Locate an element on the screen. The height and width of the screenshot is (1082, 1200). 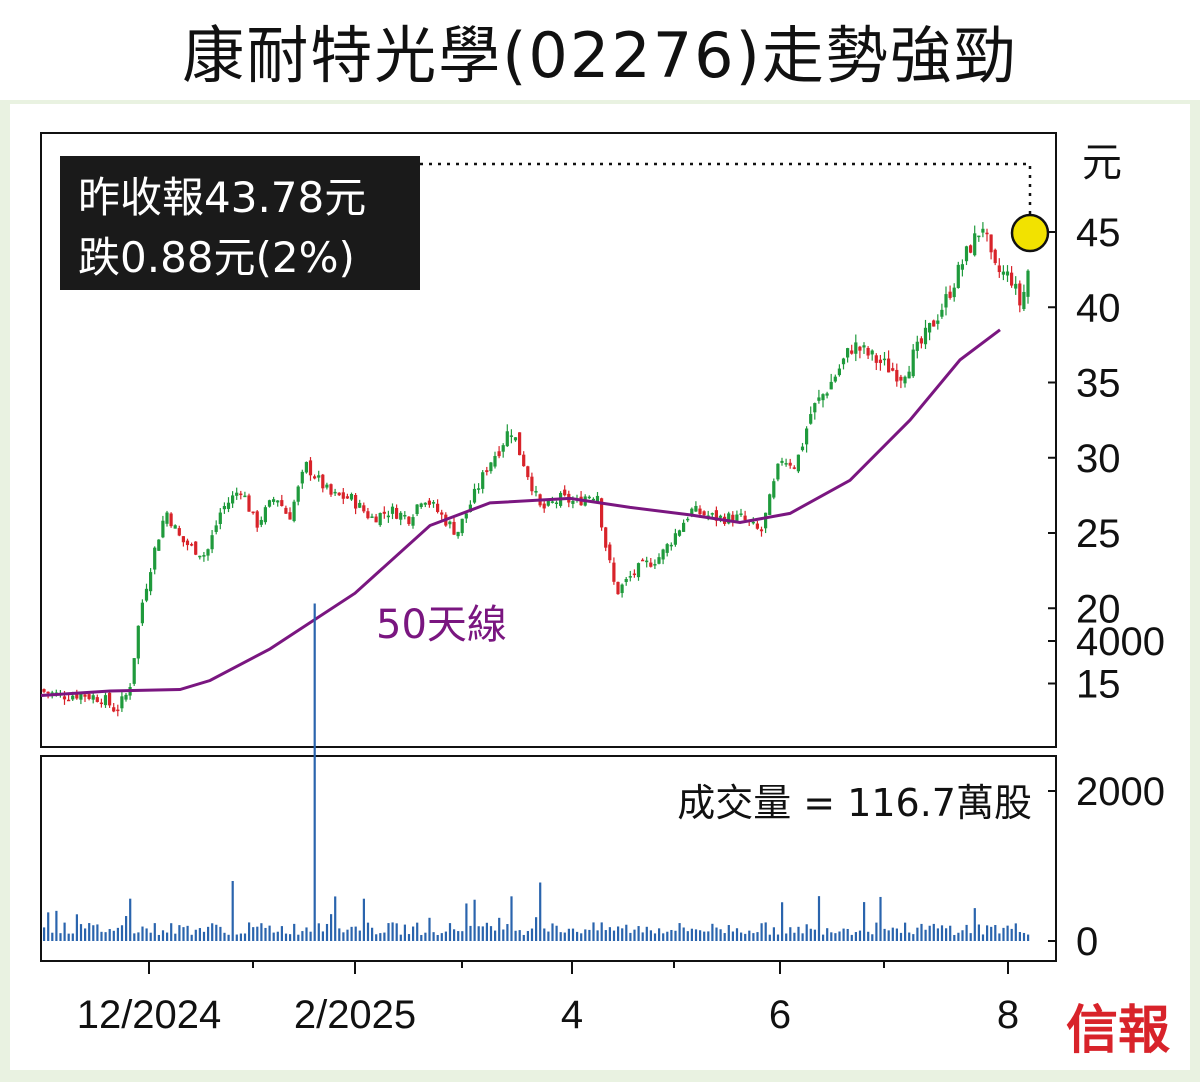
volume-tick-label: 4000 is located at coordinates (1120, 642).